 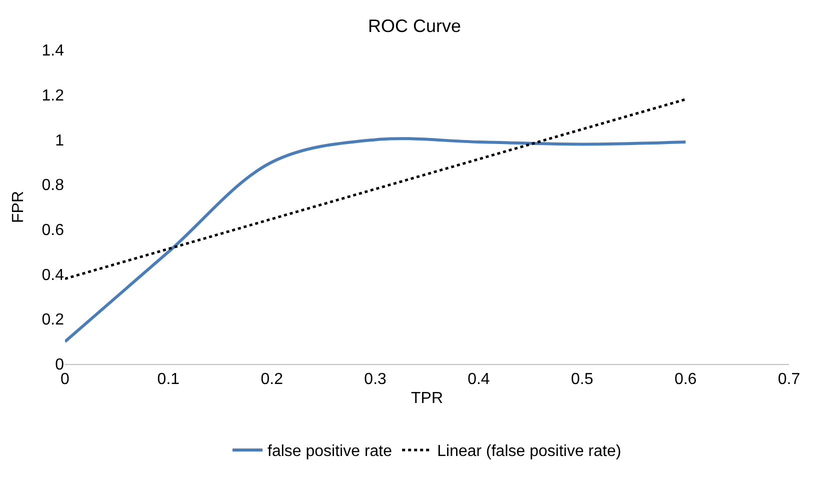 What do you see at coordinates (18, 207) in the screenshot?
I see `y-axis-title: FPR` at bounding box center [18, 207].